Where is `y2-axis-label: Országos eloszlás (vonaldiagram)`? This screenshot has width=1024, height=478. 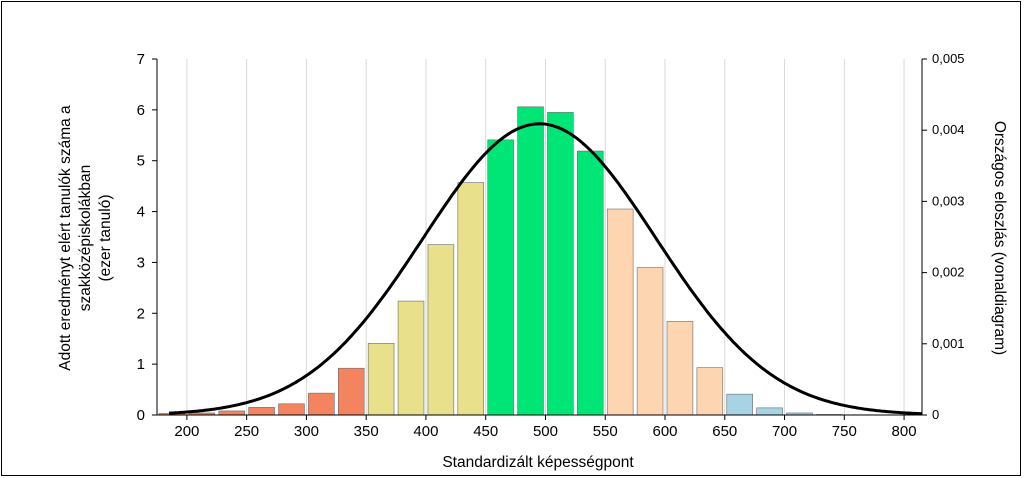 y2-axis-label: Országos eloszlás (vonaldiagram) is located at coordinates (999, 238).